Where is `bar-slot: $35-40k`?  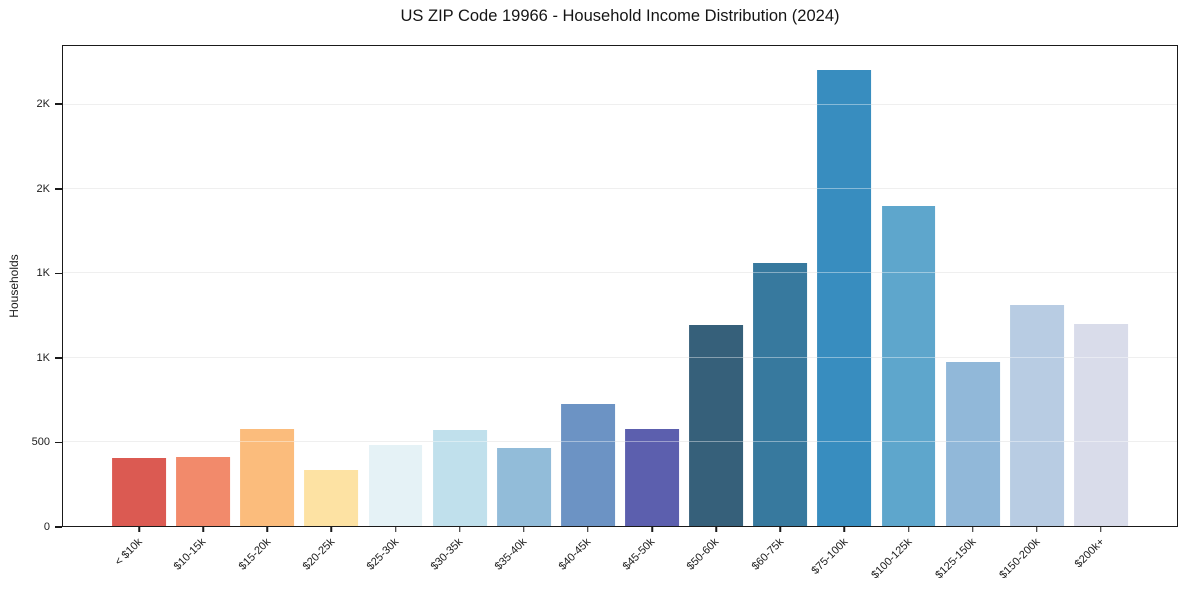
bar-slot: $35-40k is located at coordinates (524, 309).